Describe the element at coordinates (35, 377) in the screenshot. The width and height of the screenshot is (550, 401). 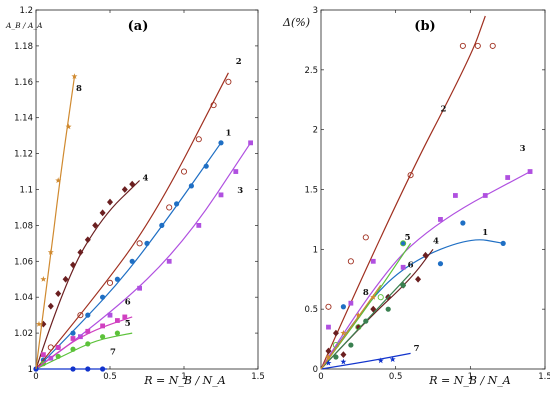
I see `x-tick-label: 0` at that location.